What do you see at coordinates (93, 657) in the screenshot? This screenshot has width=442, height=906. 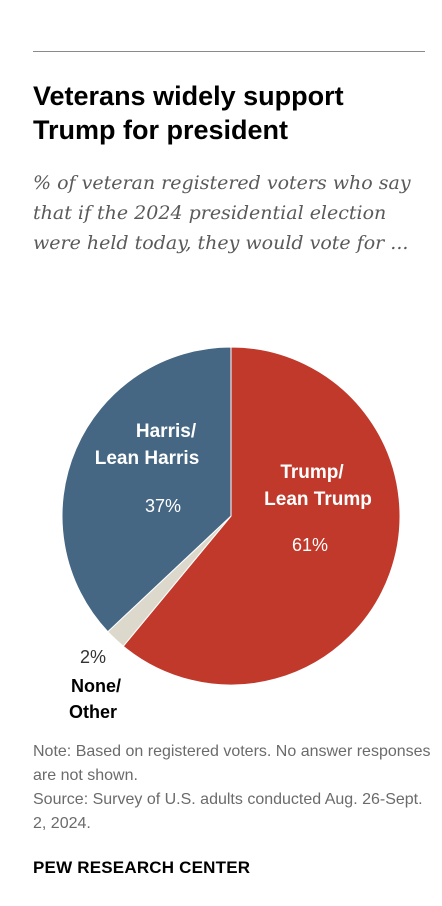 I see `other-value-label: 2%` at bounding box center [93, 657].